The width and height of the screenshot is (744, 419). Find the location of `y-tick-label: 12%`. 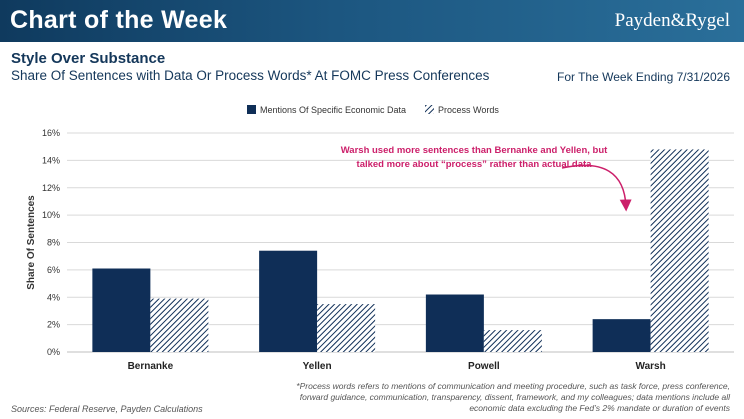

y-tick-label: 12% is located at coordinates (51, 188).